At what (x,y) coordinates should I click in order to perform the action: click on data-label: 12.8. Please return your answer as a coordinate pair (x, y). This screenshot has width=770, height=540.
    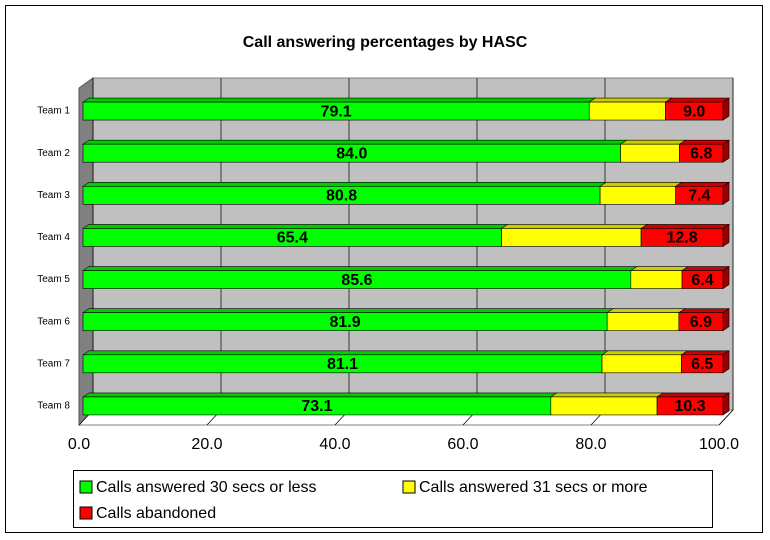
    Looking at the image, I should click on (681, 238).